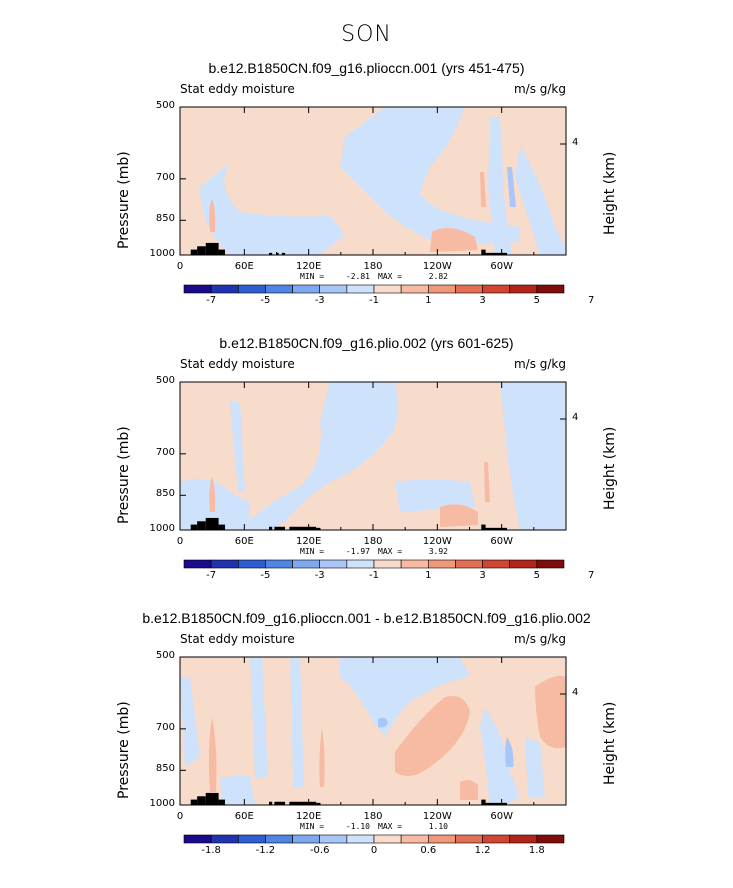 This screenshot has width=733, height=888. I want to click on colorbar-label-4: 1, so click(428, 300).